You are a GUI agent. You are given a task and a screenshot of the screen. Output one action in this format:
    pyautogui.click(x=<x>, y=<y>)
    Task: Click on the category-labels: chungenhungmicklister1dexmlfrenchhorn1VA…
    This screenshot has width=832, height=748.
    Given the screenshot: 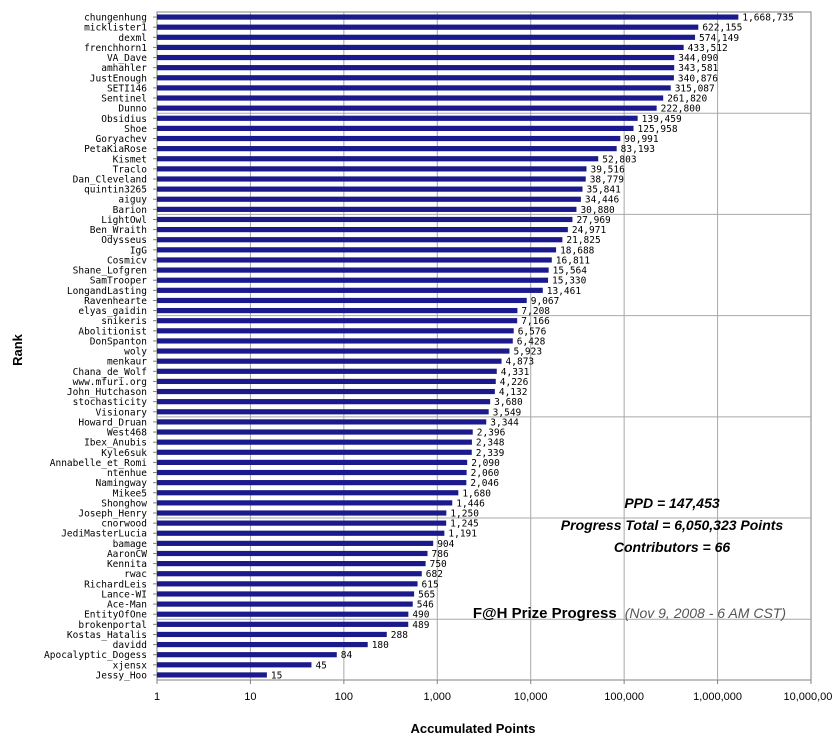 What is the action you would take?
    pyautogui.click(x=100, y=347)
    